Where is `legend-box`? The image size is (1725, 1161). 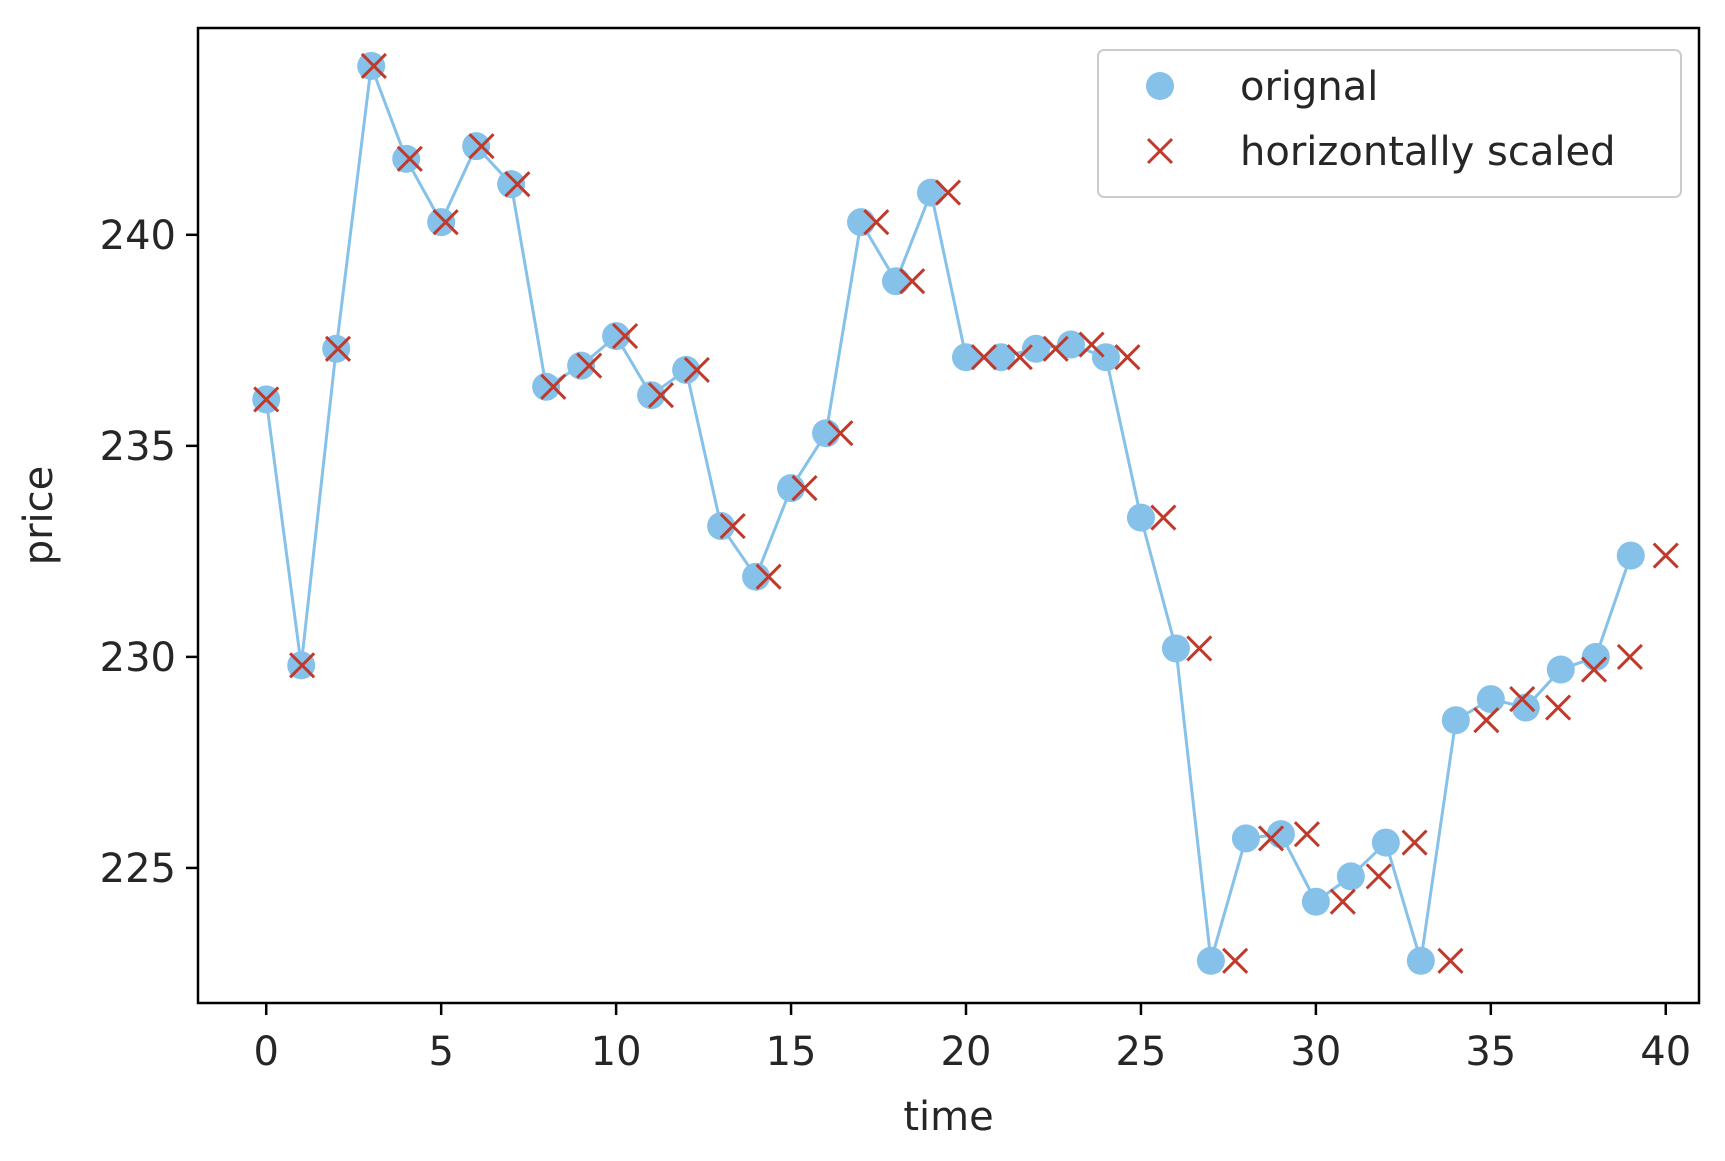 legend-box is located at coordinates (1389, 123).